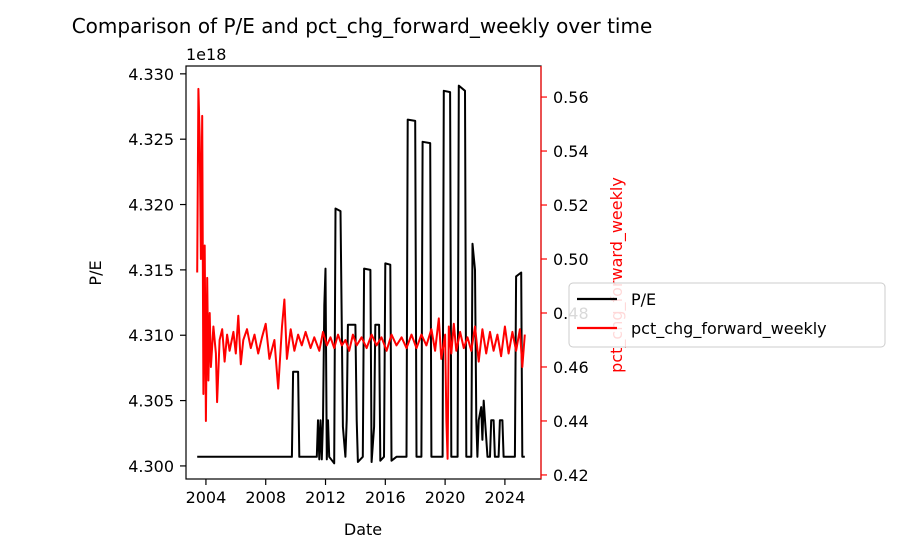 This screenshot has width=899, height=554. Describe the element at coordinates (643, 299) in the screenshot. I see `legend-label-pe: P/E` at that location.